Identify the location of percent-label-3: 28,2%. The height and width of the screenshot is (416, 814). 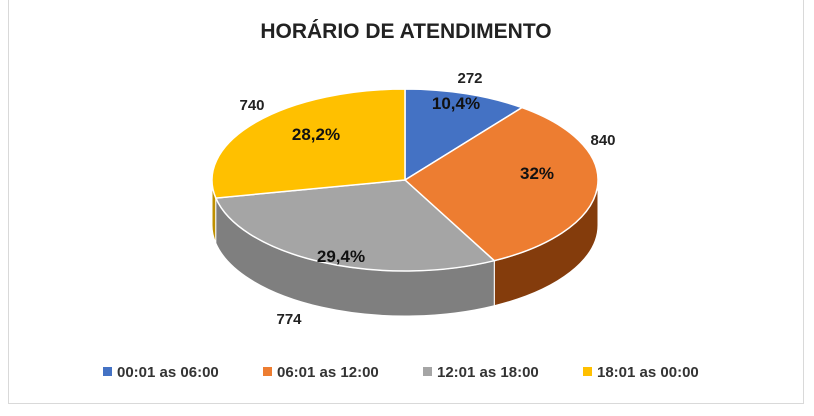
(316, 134).